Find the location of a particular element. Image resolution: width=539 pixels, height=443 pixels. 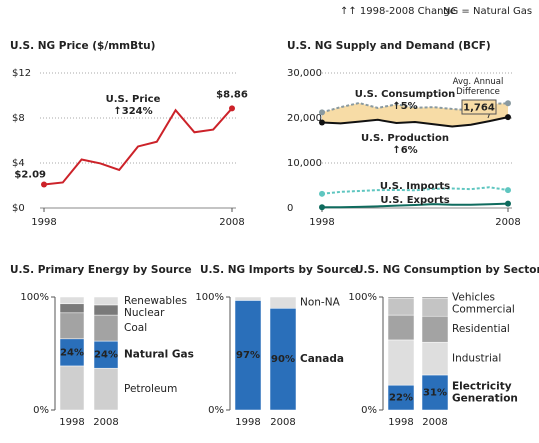

segment-label: Residential is located at coordinates (481, 329).